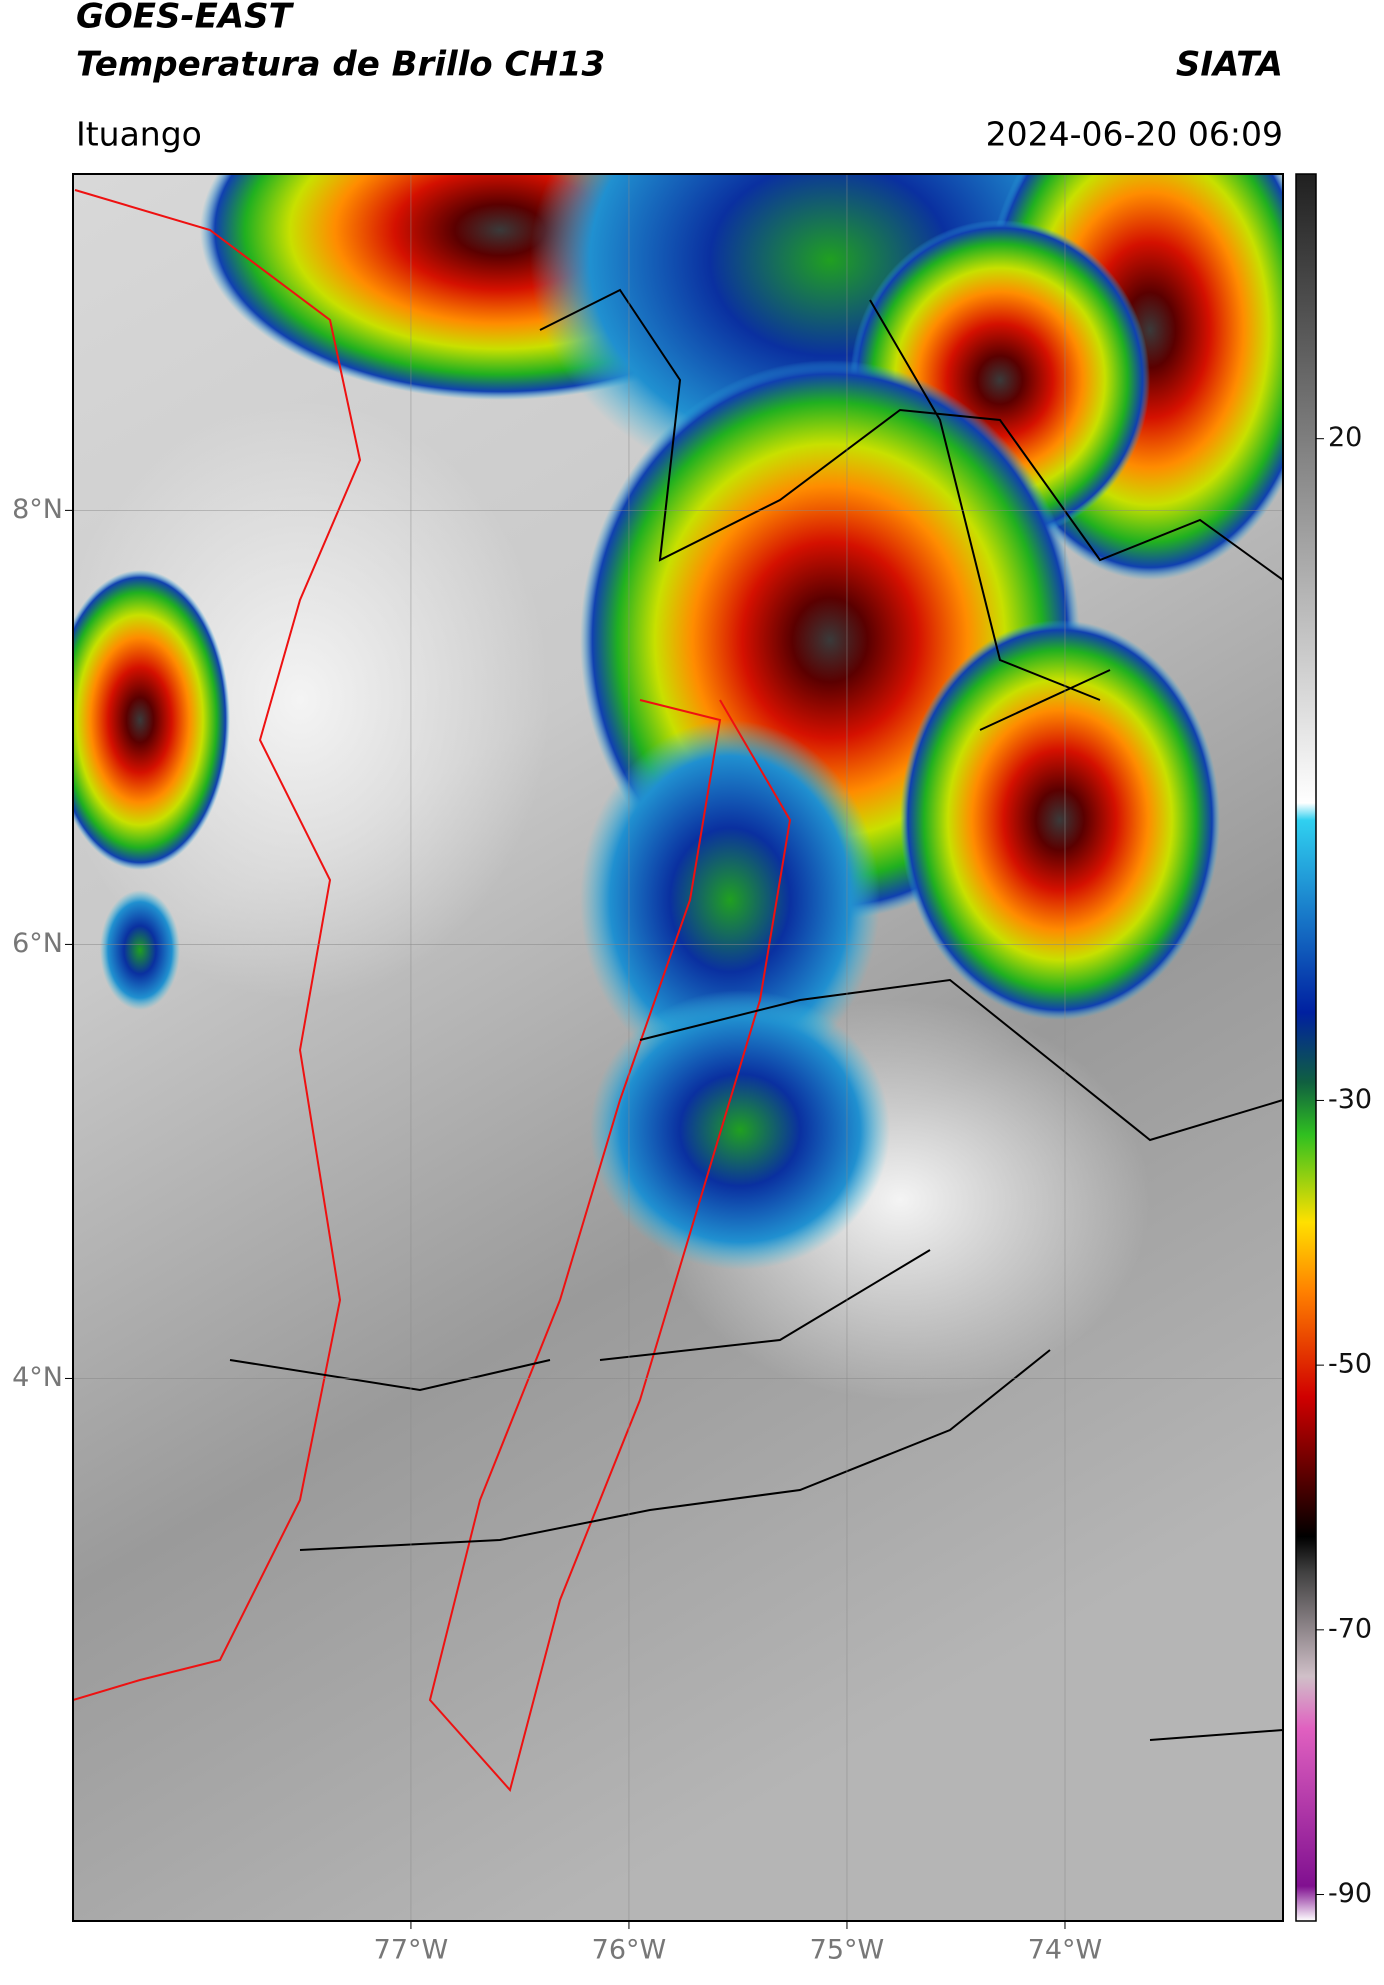  What do you see at coordinates (37, 1377) in the screenshot?
I see `y-tick-label: 4°N` at bounding box center [37, 1377].